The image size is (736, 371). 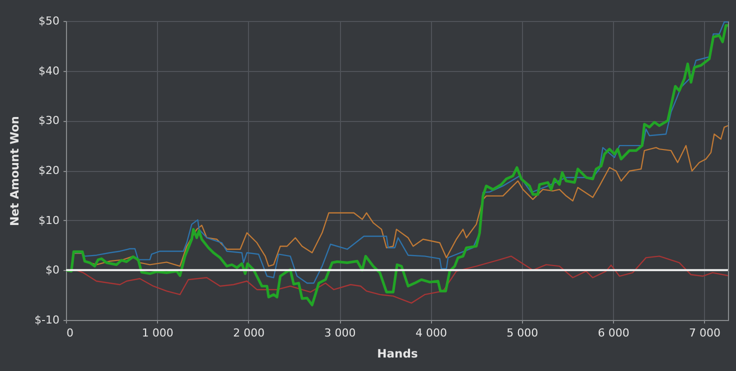 I want to click on x-tick-label: 5 000, so click(x=522, y=333).